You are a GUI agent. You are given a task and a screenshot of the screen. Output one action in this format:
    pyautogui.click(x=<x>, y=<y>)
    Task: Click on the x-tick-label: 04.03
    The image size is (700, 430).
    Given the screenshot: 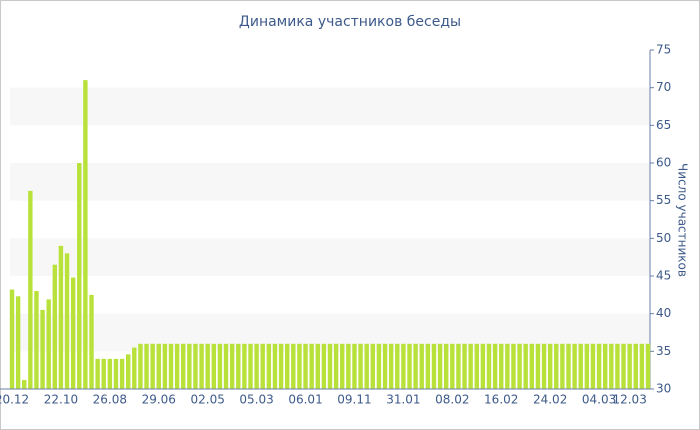 What is the action you would take?
    pyautogui.click(x=599, y=400)
    